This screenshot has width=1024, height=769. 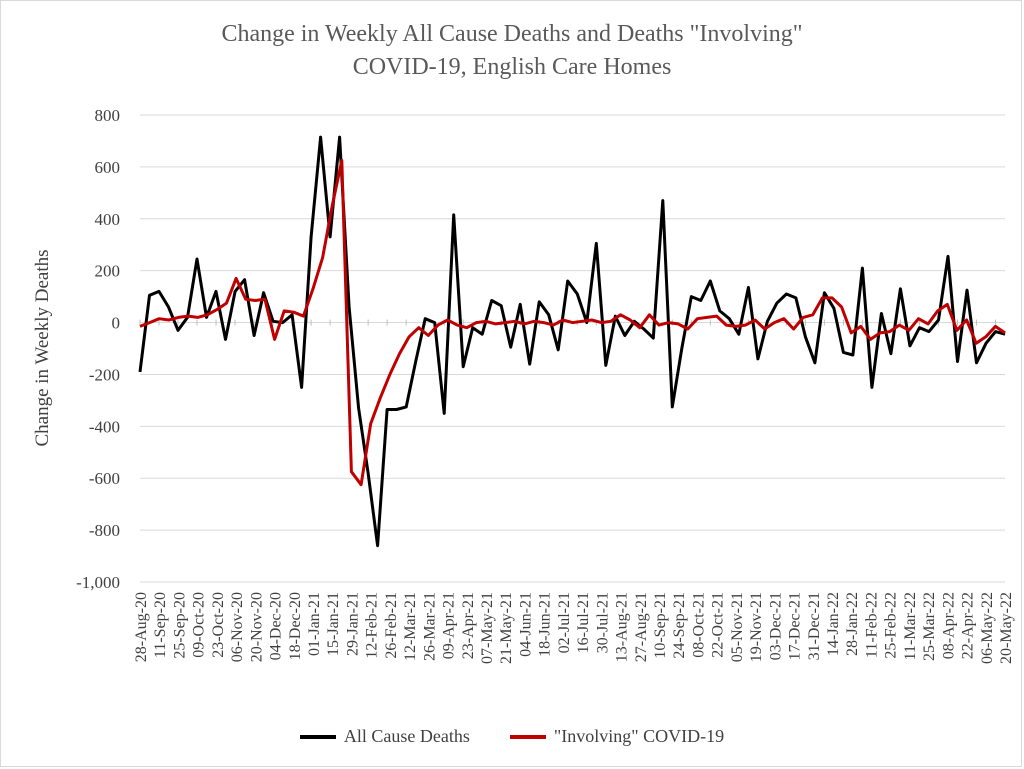 I want to click on legend-item-covid: "Involving" COVID-19, so click(x=617, y=736).